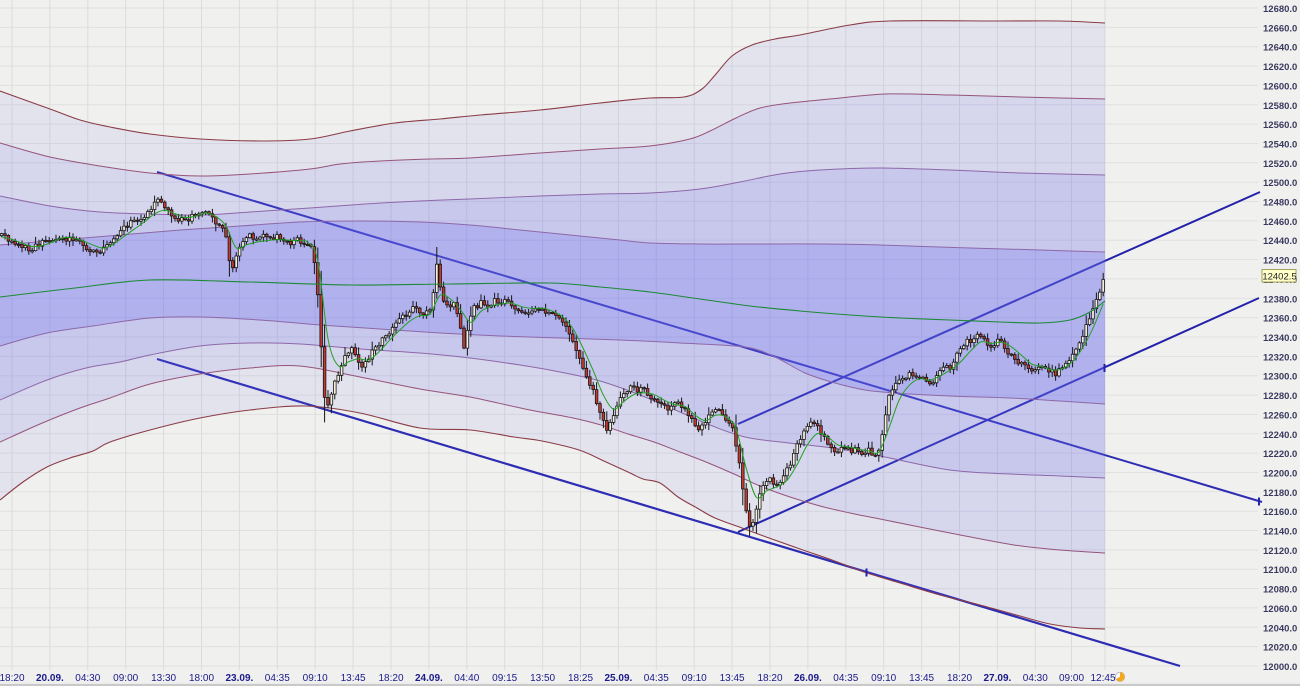 The width and height of the screenshot is (1300, 686). Describe the element at coordinates (1280, 338) in the screenshot. I see `svg-text: 12340.0` at that location.